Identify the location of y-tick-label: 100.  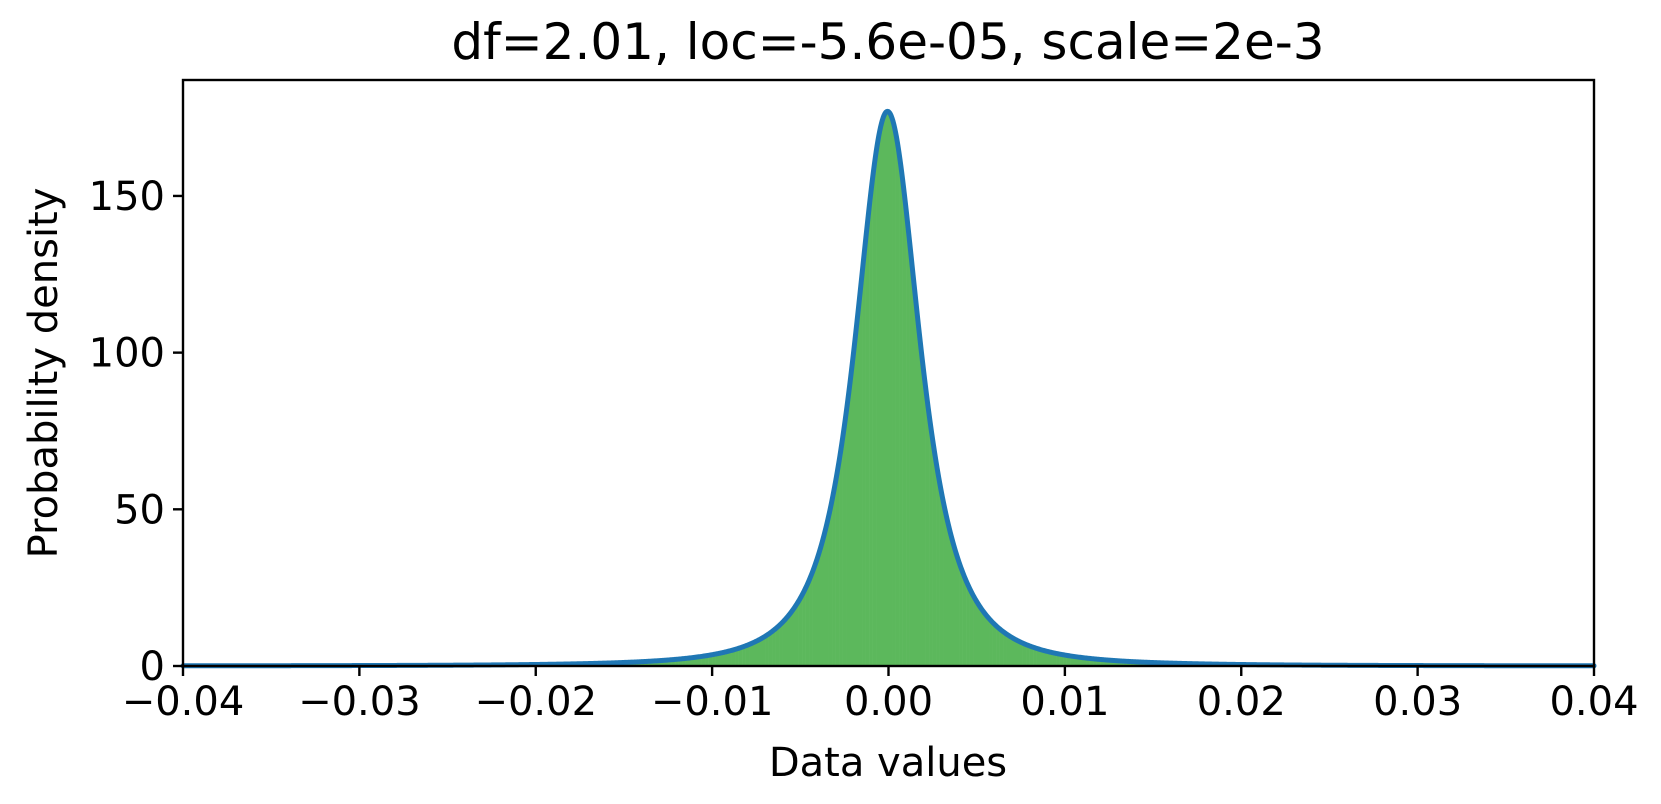
(127, 354).